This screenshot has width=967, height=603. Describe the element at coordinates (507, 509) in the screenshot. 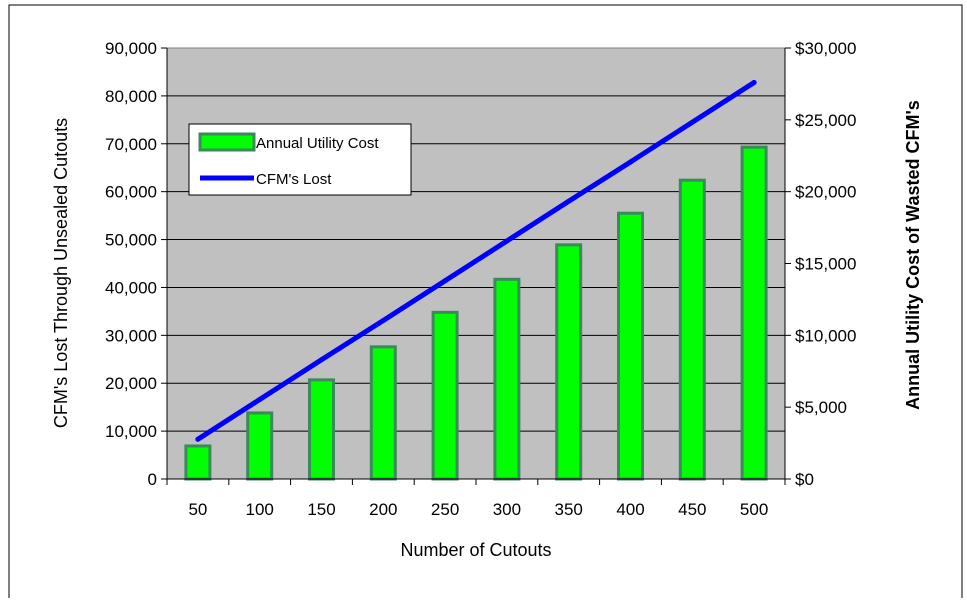

I see `x-tick-label: 300` at that location.